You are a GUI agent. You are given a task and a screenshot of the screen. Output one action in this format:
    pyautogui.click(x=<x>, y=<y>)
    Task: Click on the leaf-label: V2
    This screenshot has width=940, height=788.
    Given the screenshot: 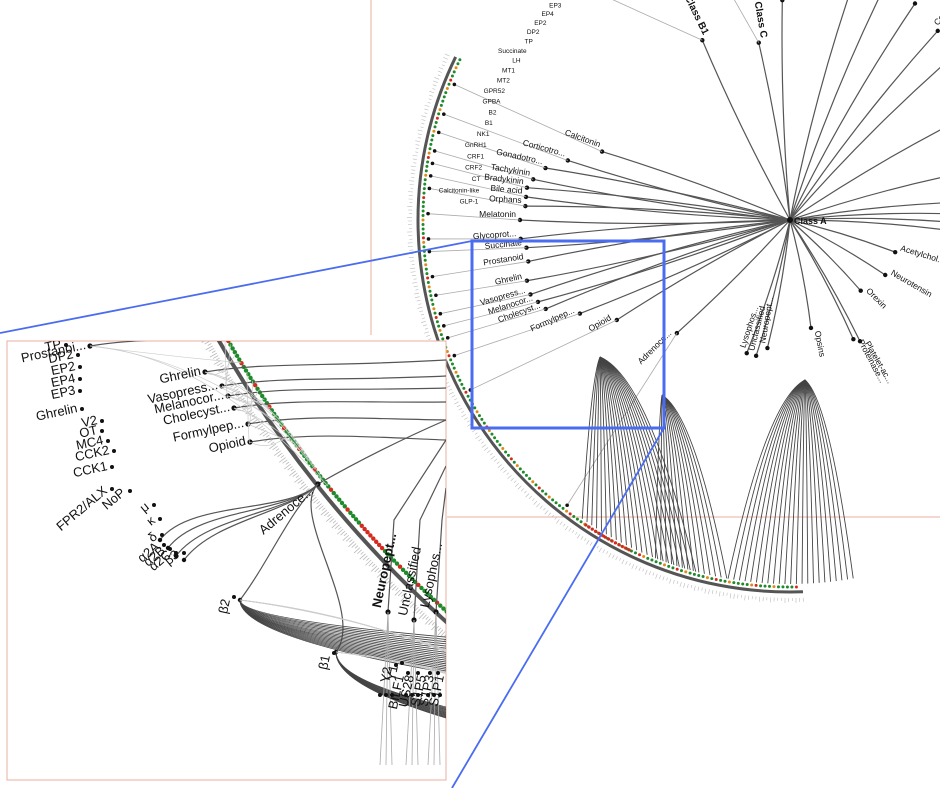 What is the action you would take?
    pyautogui.click(x=89, y=421)
    